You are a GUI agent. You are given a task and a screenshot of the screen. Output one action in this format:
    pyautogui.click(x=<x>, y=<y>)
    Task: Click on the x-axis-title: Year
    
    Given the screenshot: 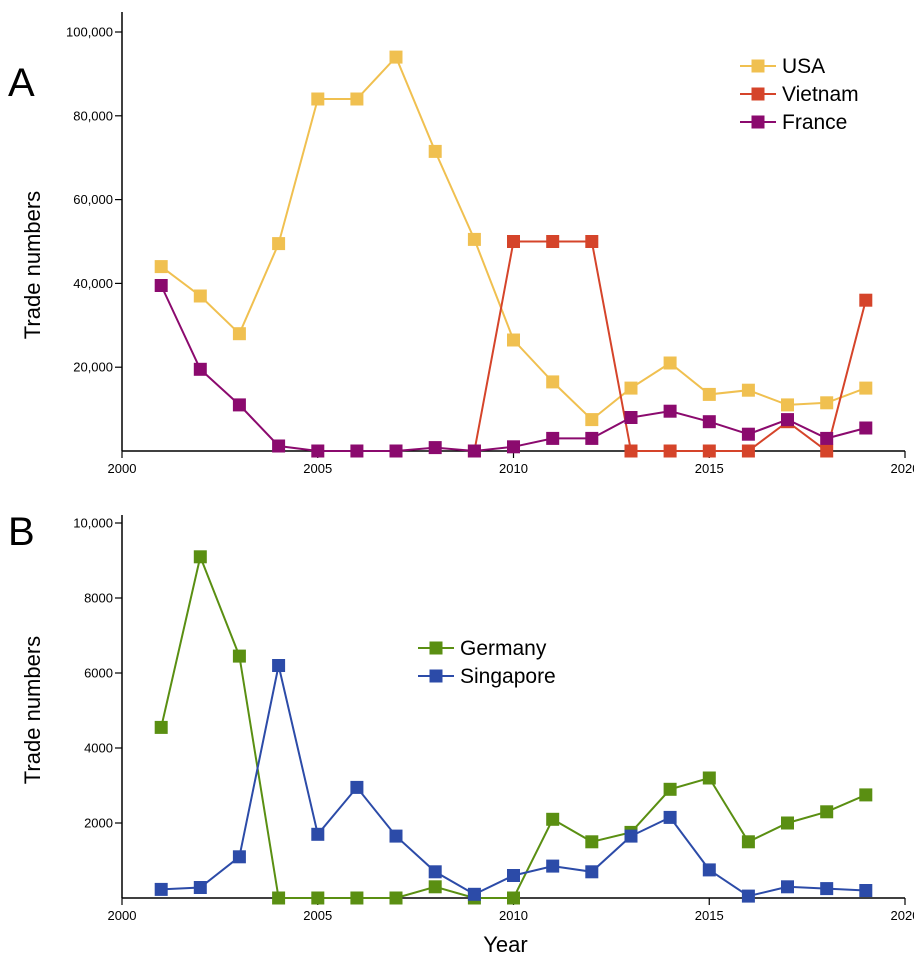 What is the action you would take?
    pyautogui.click(x=505, y=944)
    